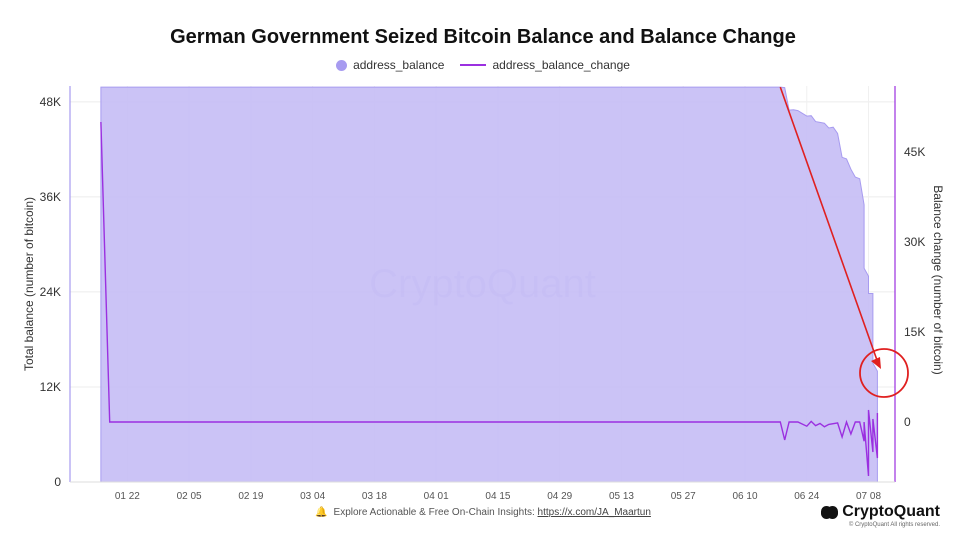 Image resolution: width=966 pixels, height=543 pixels. What do you see at coordinates (321, 512) in the screenshot?
I see `bell-icon: 🔔` at bounding box center [321, 512].